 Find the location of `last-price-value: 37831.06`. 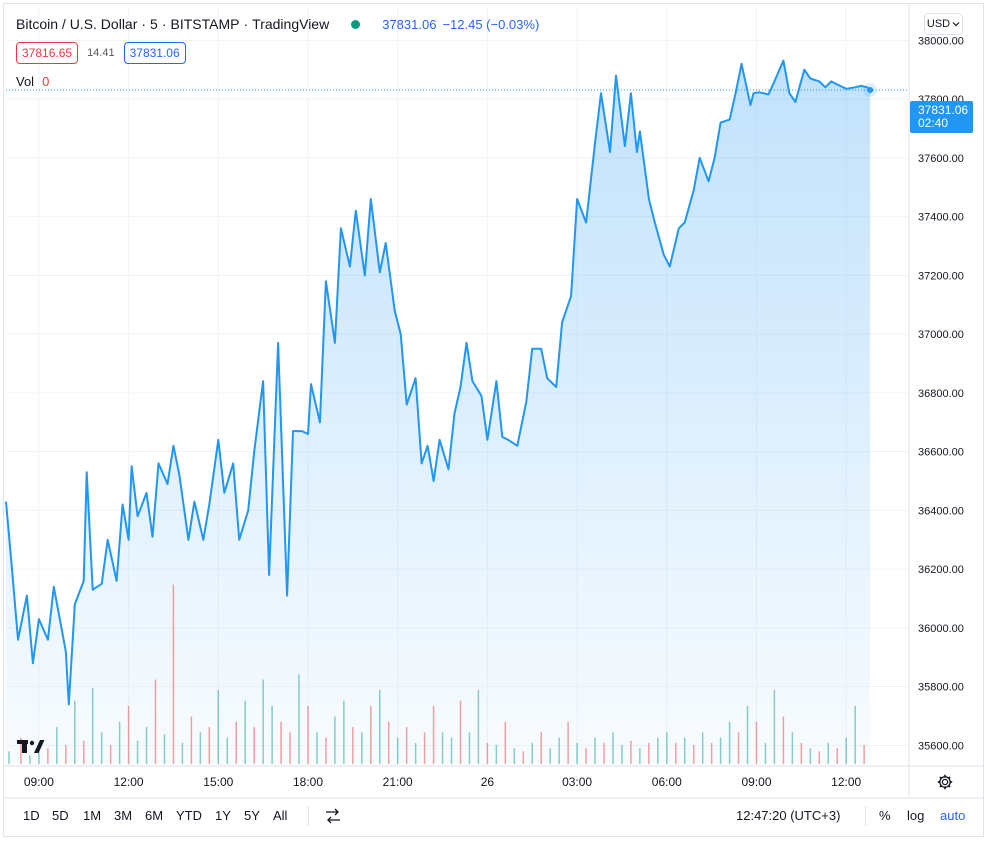

last-price-value: 37831.06 is located at coordinates (409, 24).